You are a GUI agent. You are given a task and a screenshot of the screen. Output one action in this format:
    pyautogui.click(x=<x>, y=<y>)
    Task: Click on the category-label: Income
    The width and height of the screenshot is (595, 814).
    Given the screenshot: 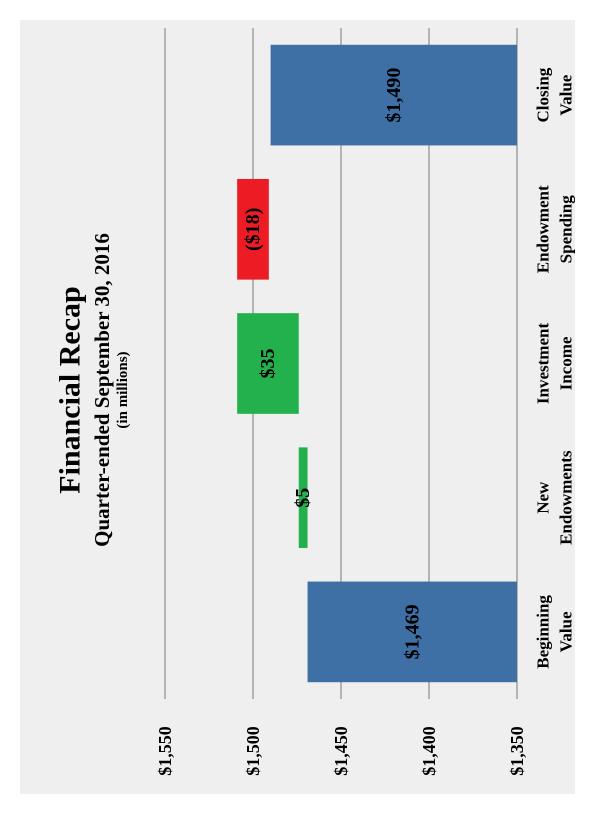 What is the action you would take?
    pyautogui.click(x=566, y=363)
    